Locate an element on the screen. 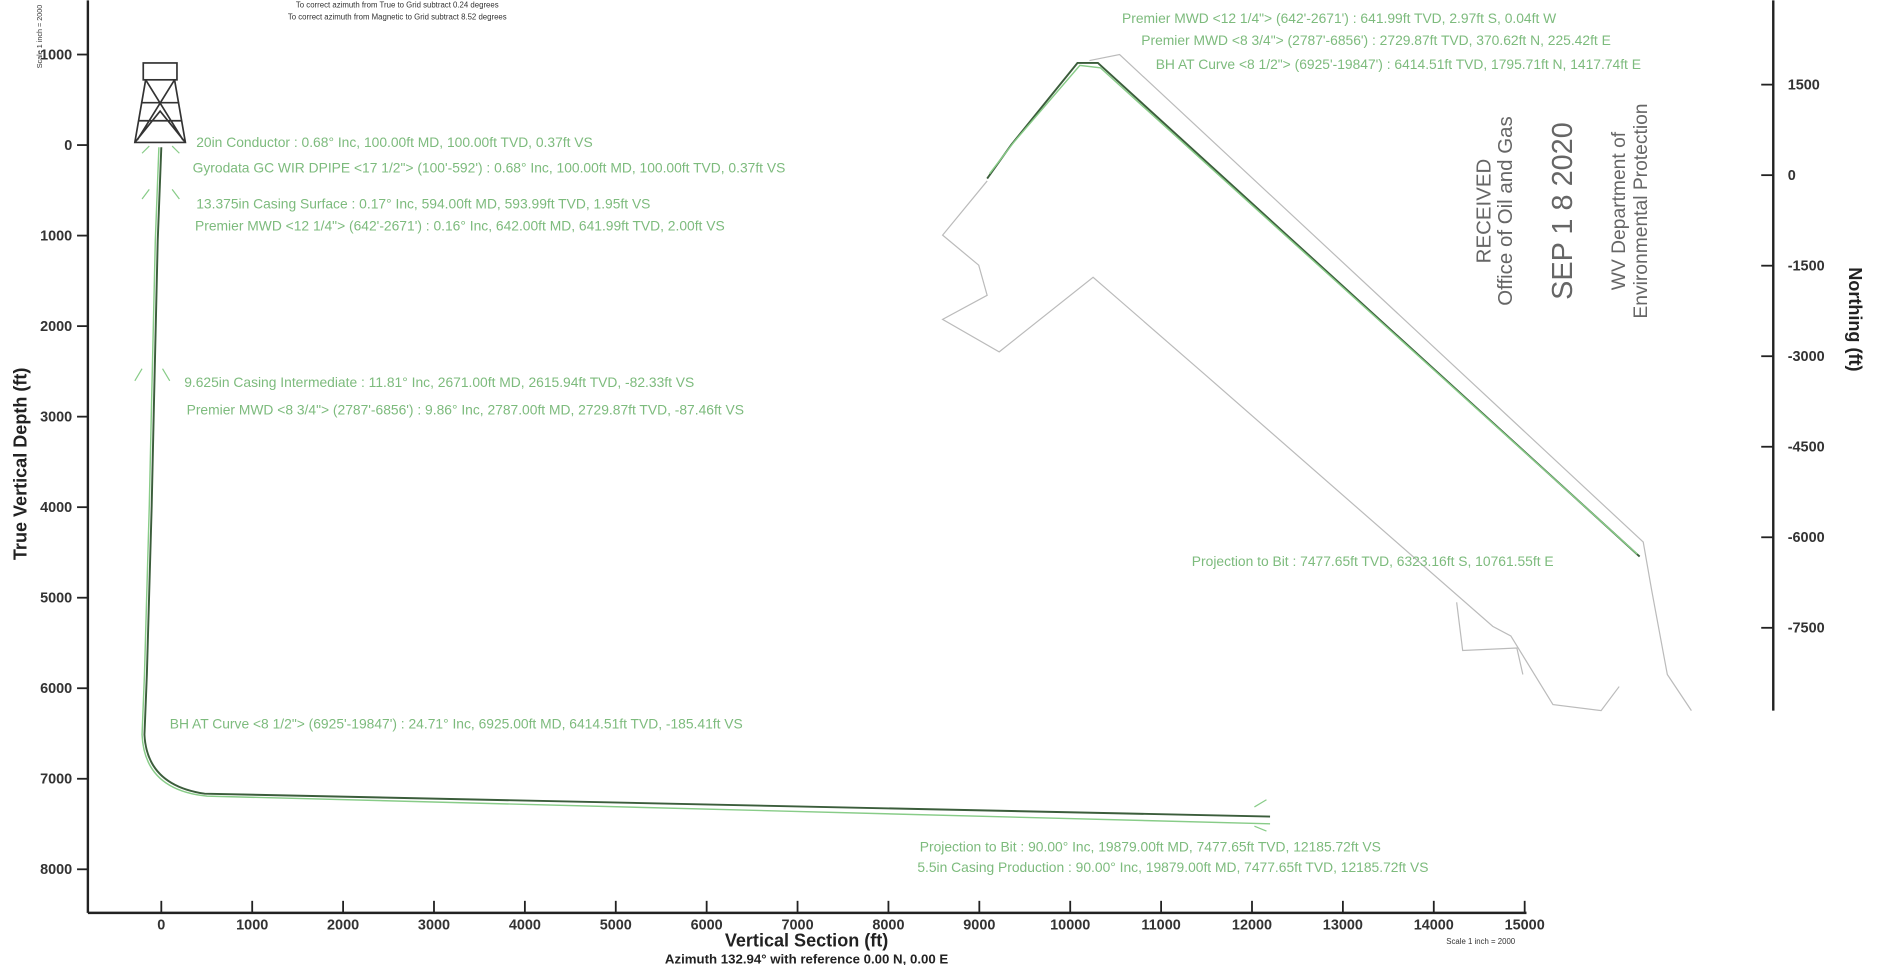 The height and width of the screenshot is (965, 1878). x-tick-label: 9000 is located at coordinates (979, 926).